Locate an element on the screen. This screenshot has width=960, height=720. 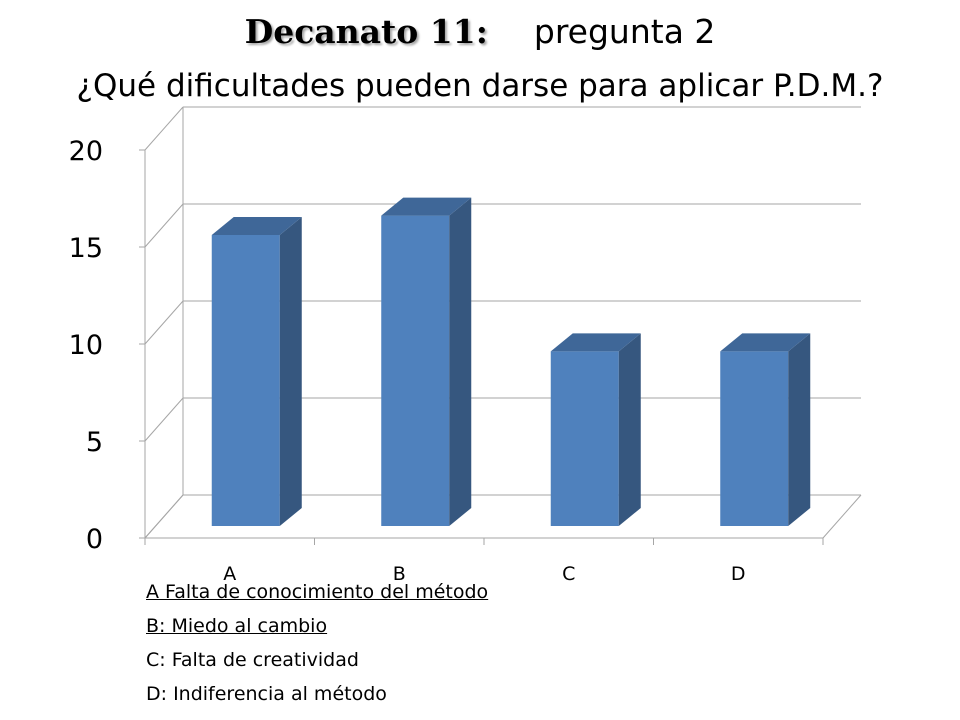
bar-top-d is located at coordinates (765, 342).